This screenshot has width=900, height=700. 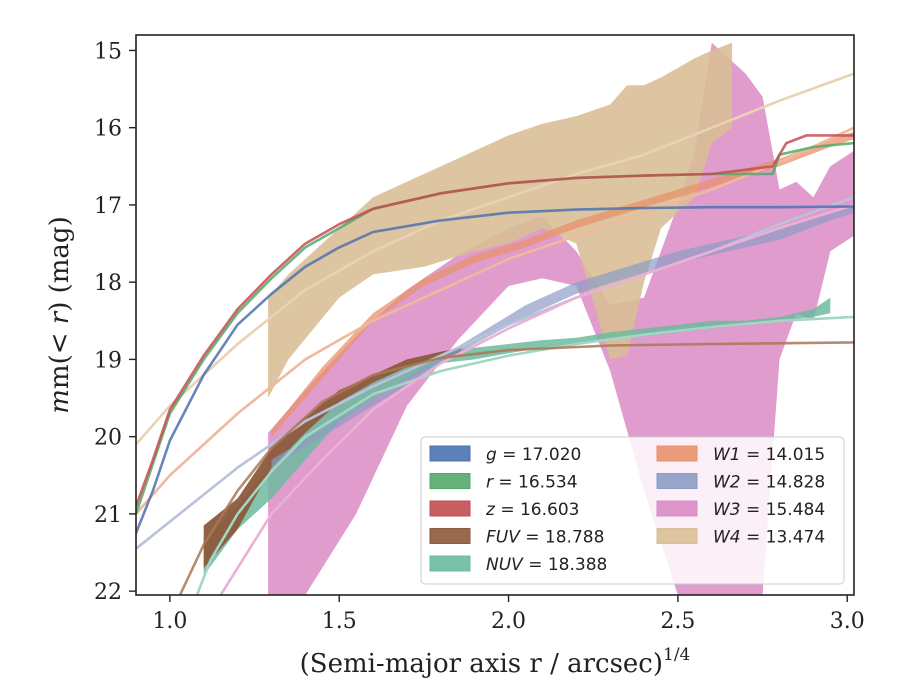 I want to click on legend-label-r: r = 16.534, so click(x=532, y=483).